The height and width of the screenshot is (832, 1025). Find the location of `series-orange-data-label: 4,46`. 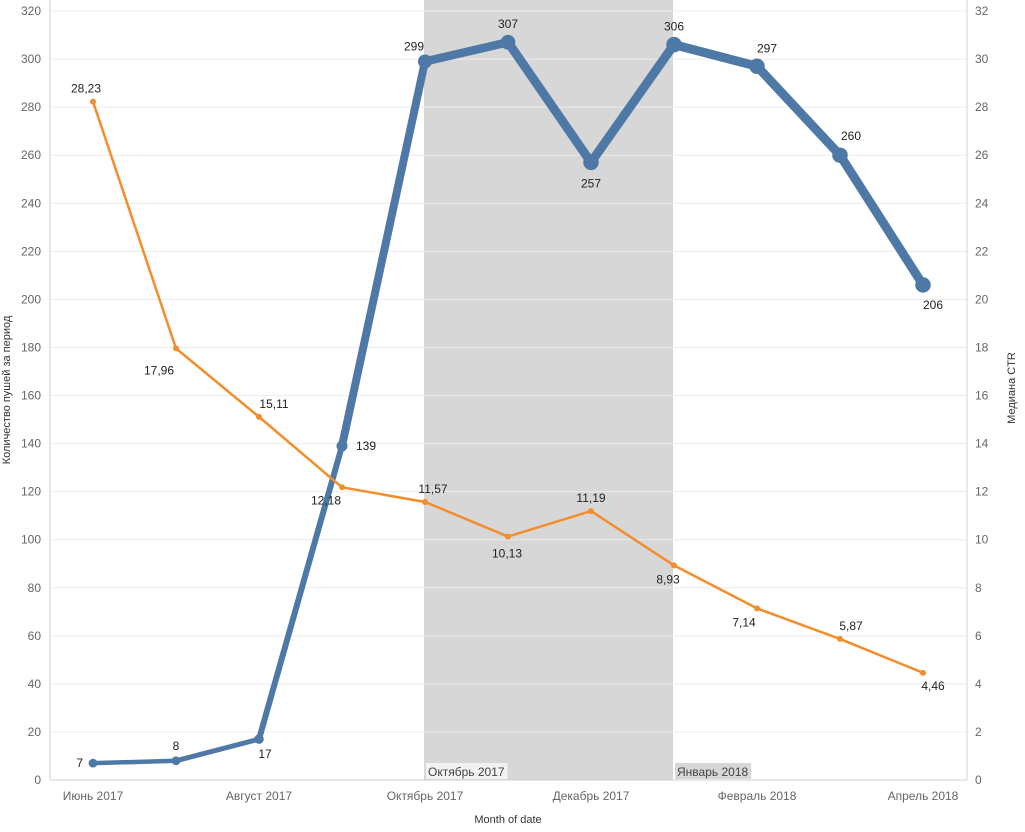

series-orange-data-label: 4,46 is located at coordinates (933, 686).